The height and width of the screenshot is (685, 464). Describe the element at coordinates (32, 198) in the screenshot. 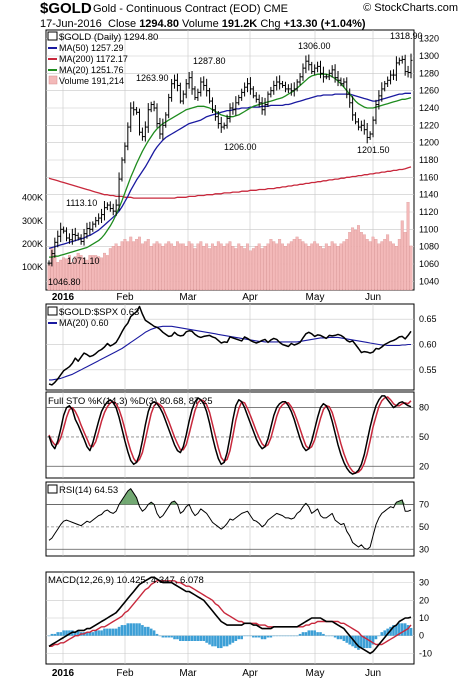

I see `volume-tick-label: 400K` at that location.